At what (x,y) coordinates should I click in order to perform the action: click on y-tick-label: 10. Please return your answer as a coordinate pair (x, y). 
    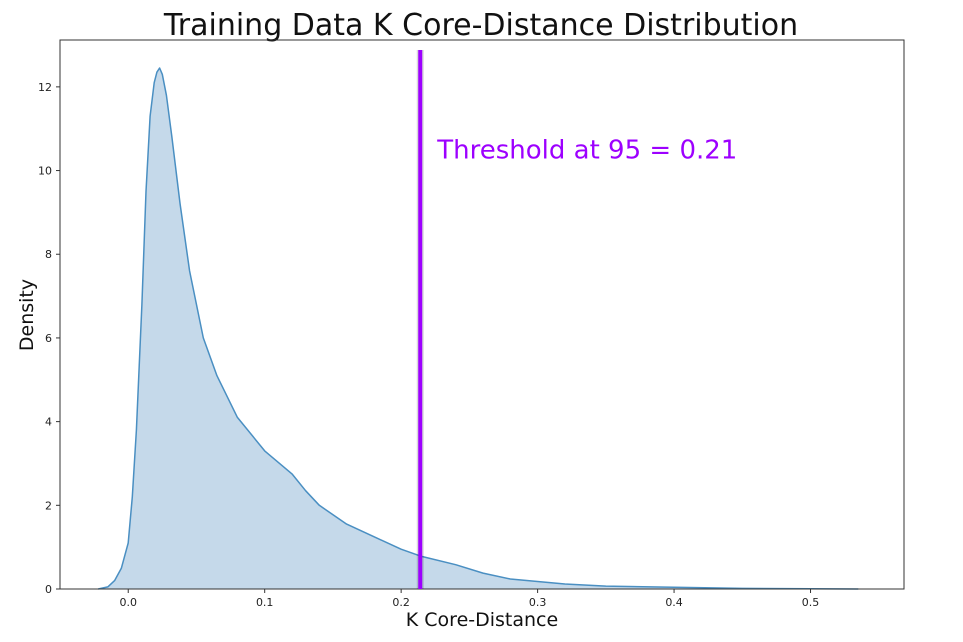
    Looking at the image, I should click on (45, 171).